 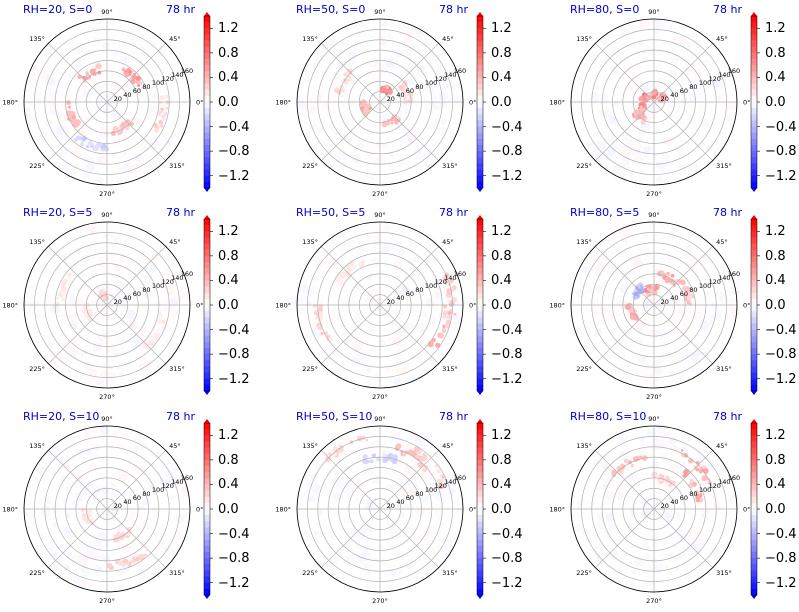 I want to click on angle-tick-label: 0°, so click(x=199, y=510).